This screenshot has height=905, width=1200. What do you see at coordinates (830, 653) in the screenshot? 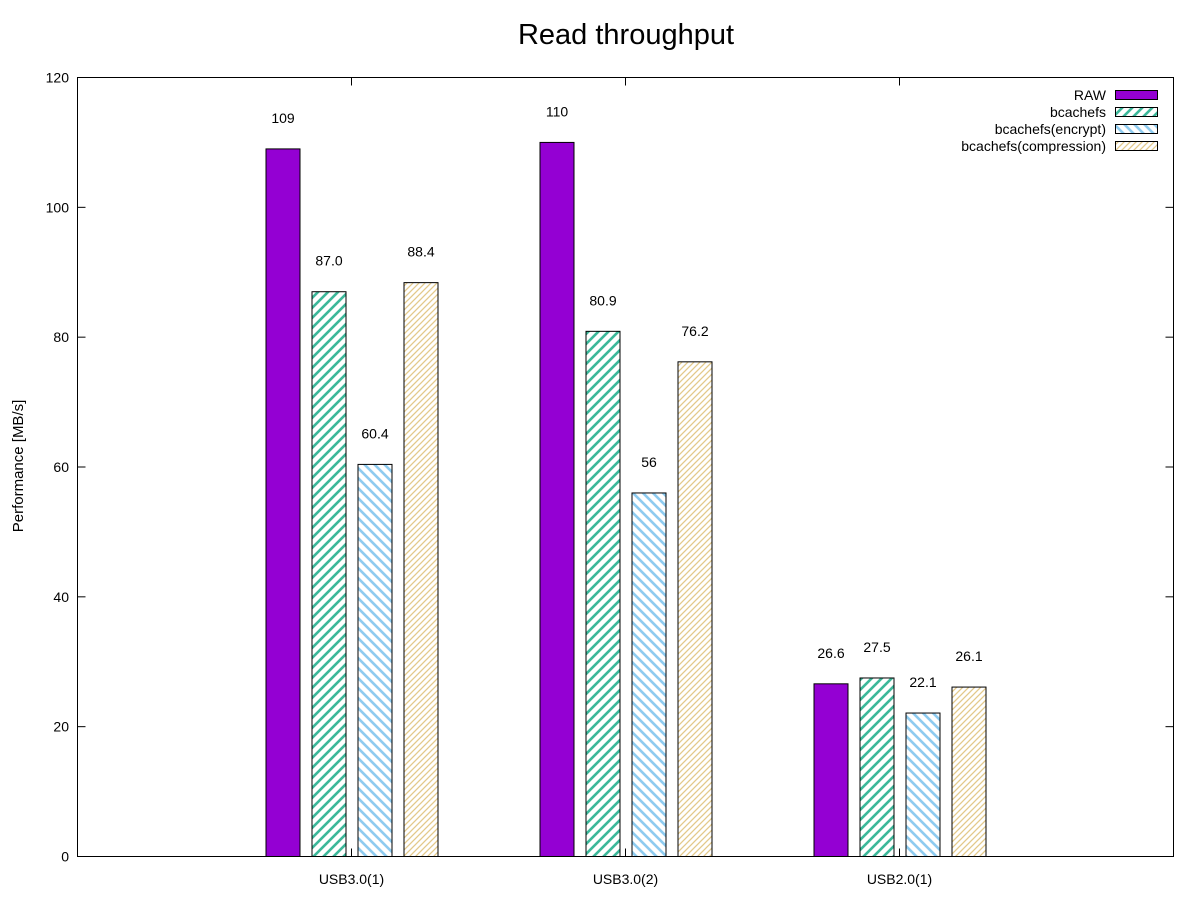
I see `data-label: 26.6` at bounding box center [830, 653].